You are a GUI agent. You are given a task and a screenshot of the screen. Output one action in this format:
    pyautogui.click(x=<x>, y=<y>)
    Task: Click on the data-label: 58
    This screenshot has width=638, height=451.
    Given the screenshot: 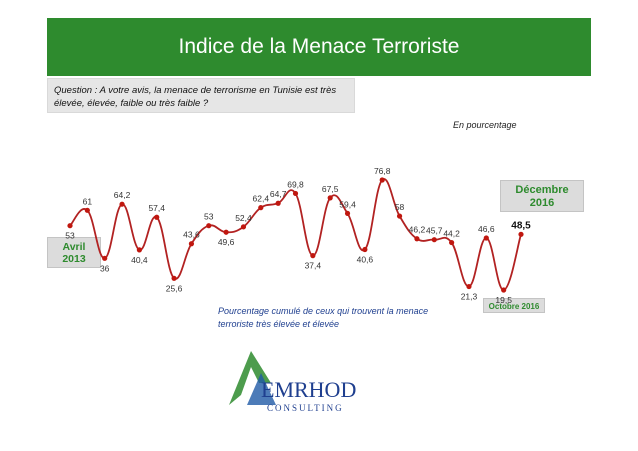 What is the action you would take?
    pyautogui.click(x=400, y=207)
    